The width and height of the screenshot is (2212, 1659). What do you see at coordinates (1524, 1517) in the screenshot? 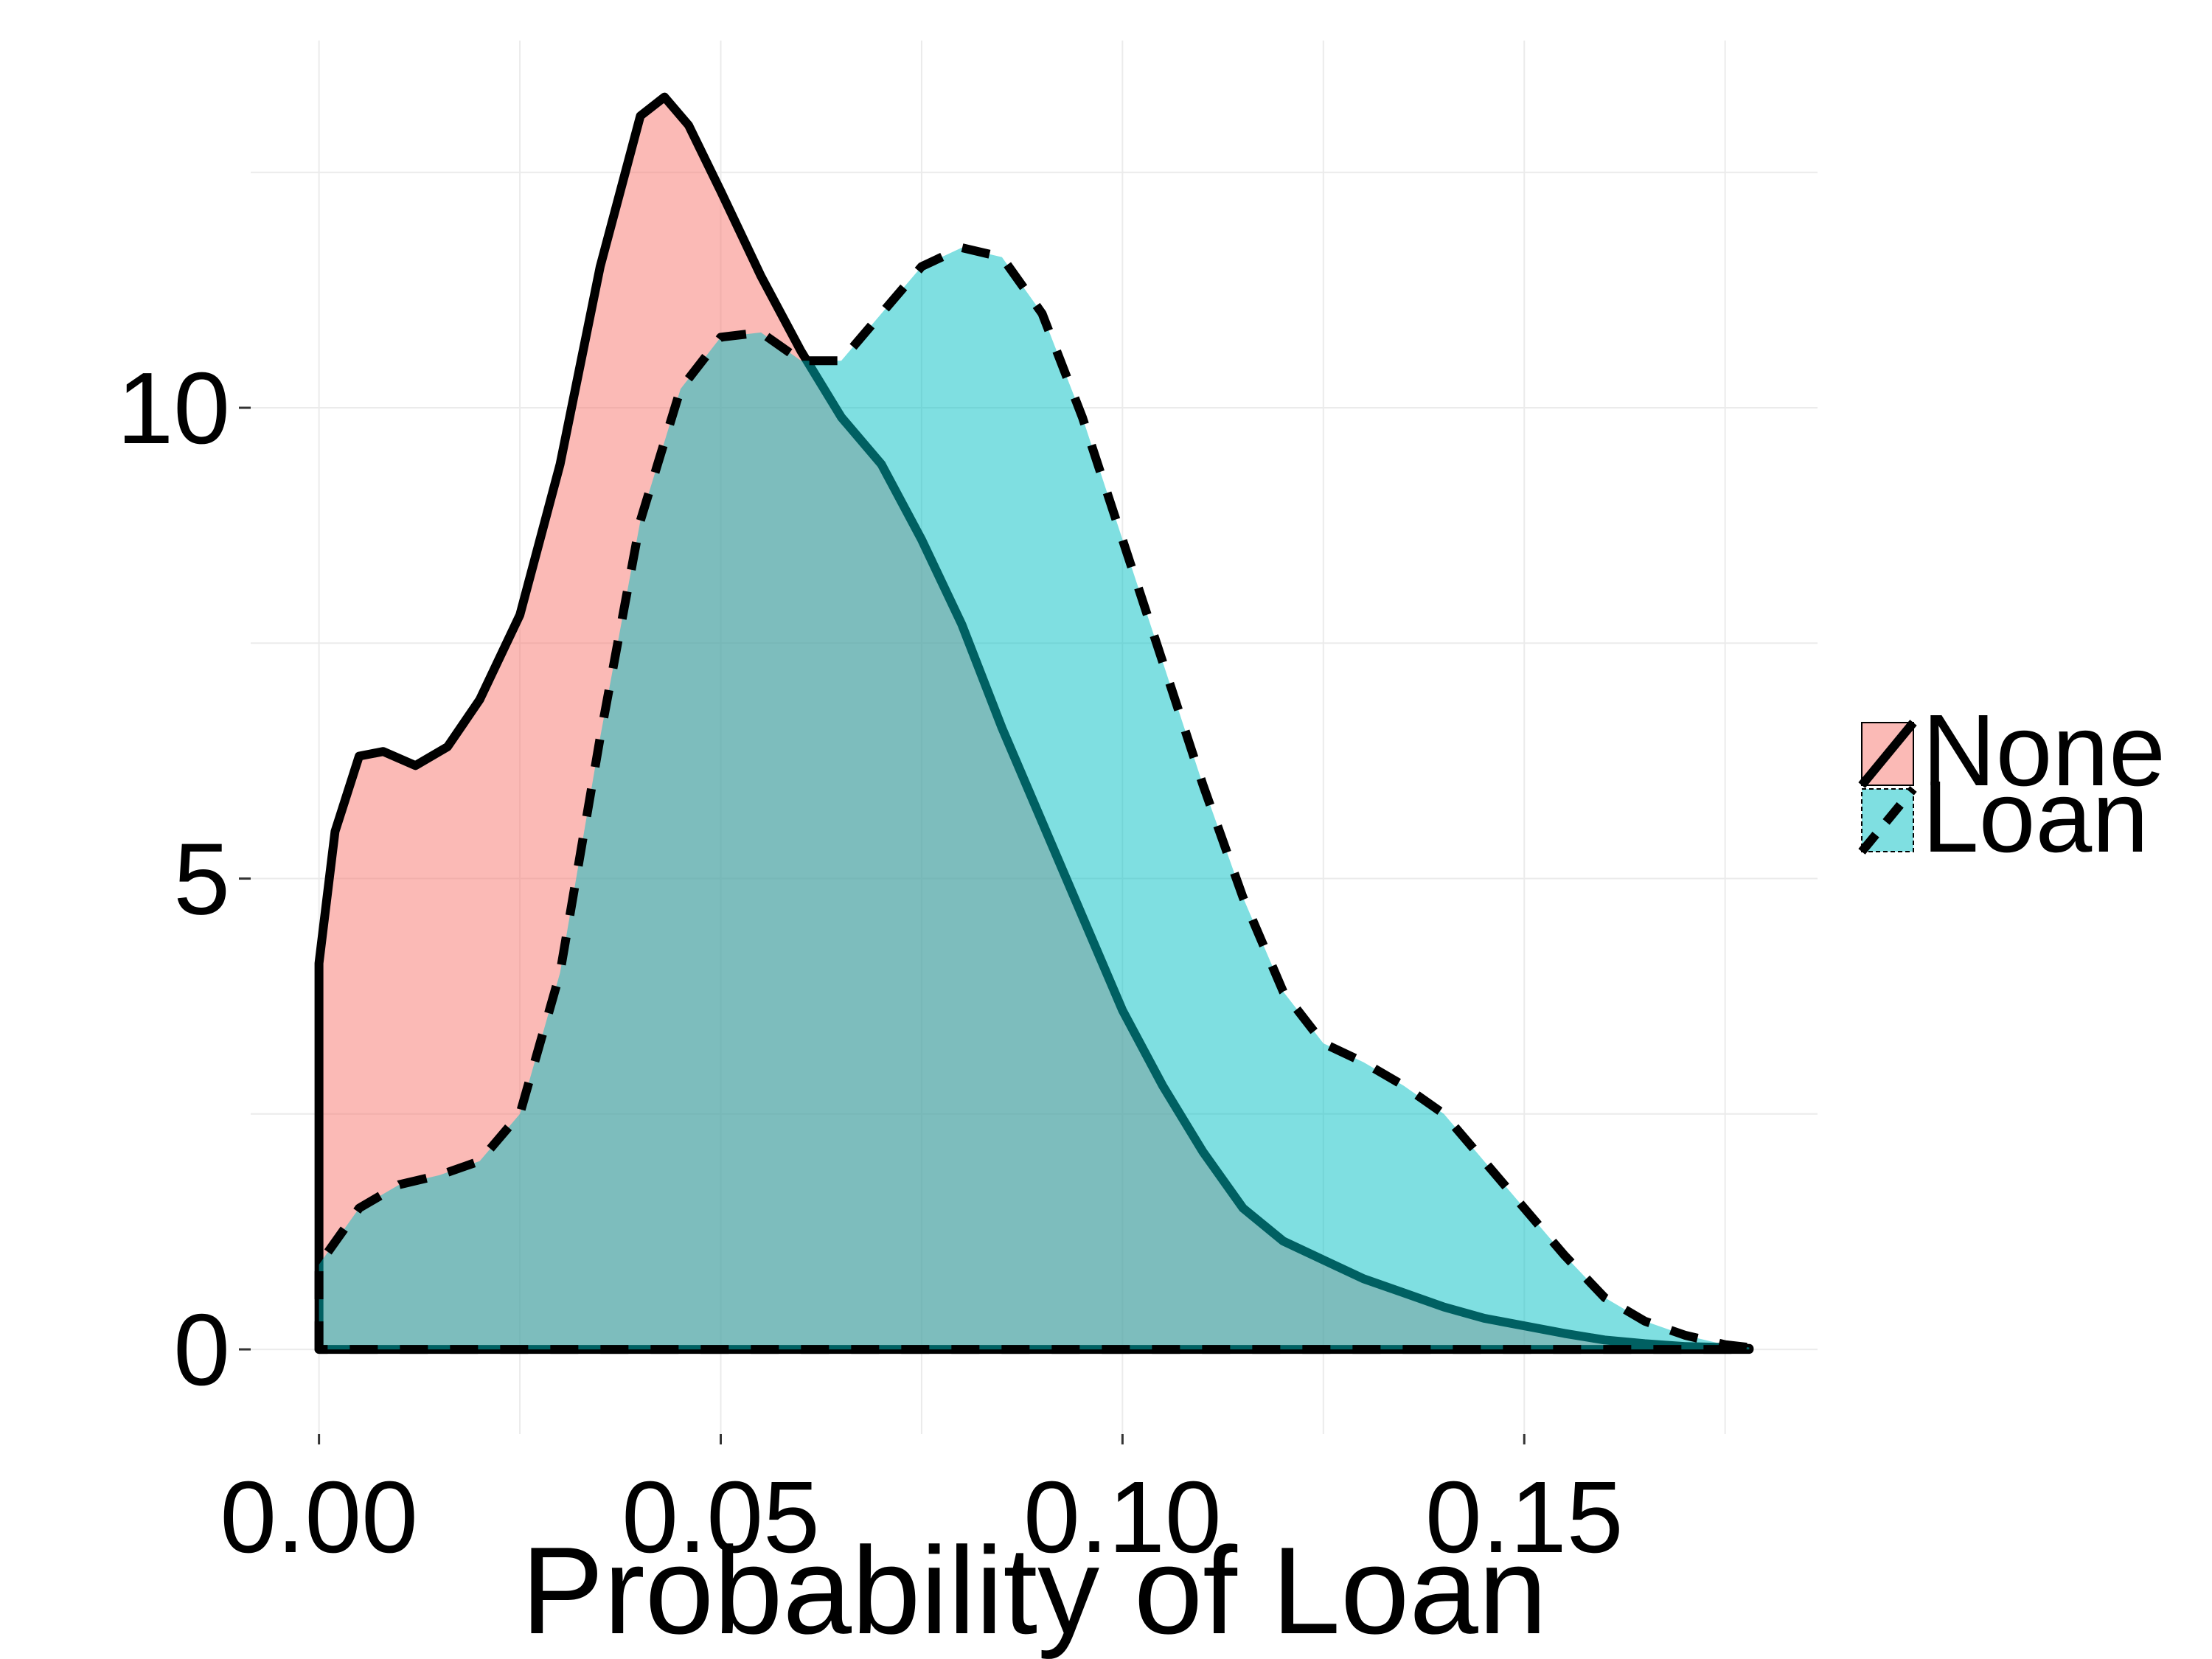
I see `x-tick-label: 0.15` at bounding box center [1524, 1517].